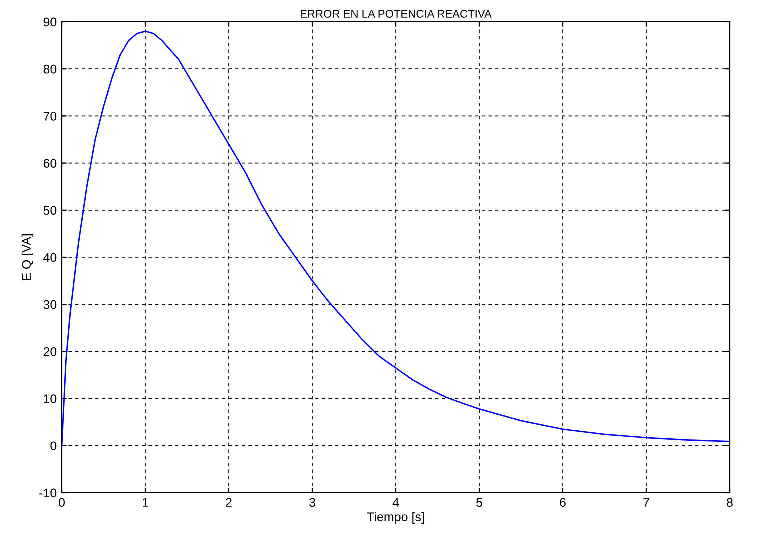 This screenshot has width=761, height=540. I want to click on y-tick-label: 40, so click(50, 257).